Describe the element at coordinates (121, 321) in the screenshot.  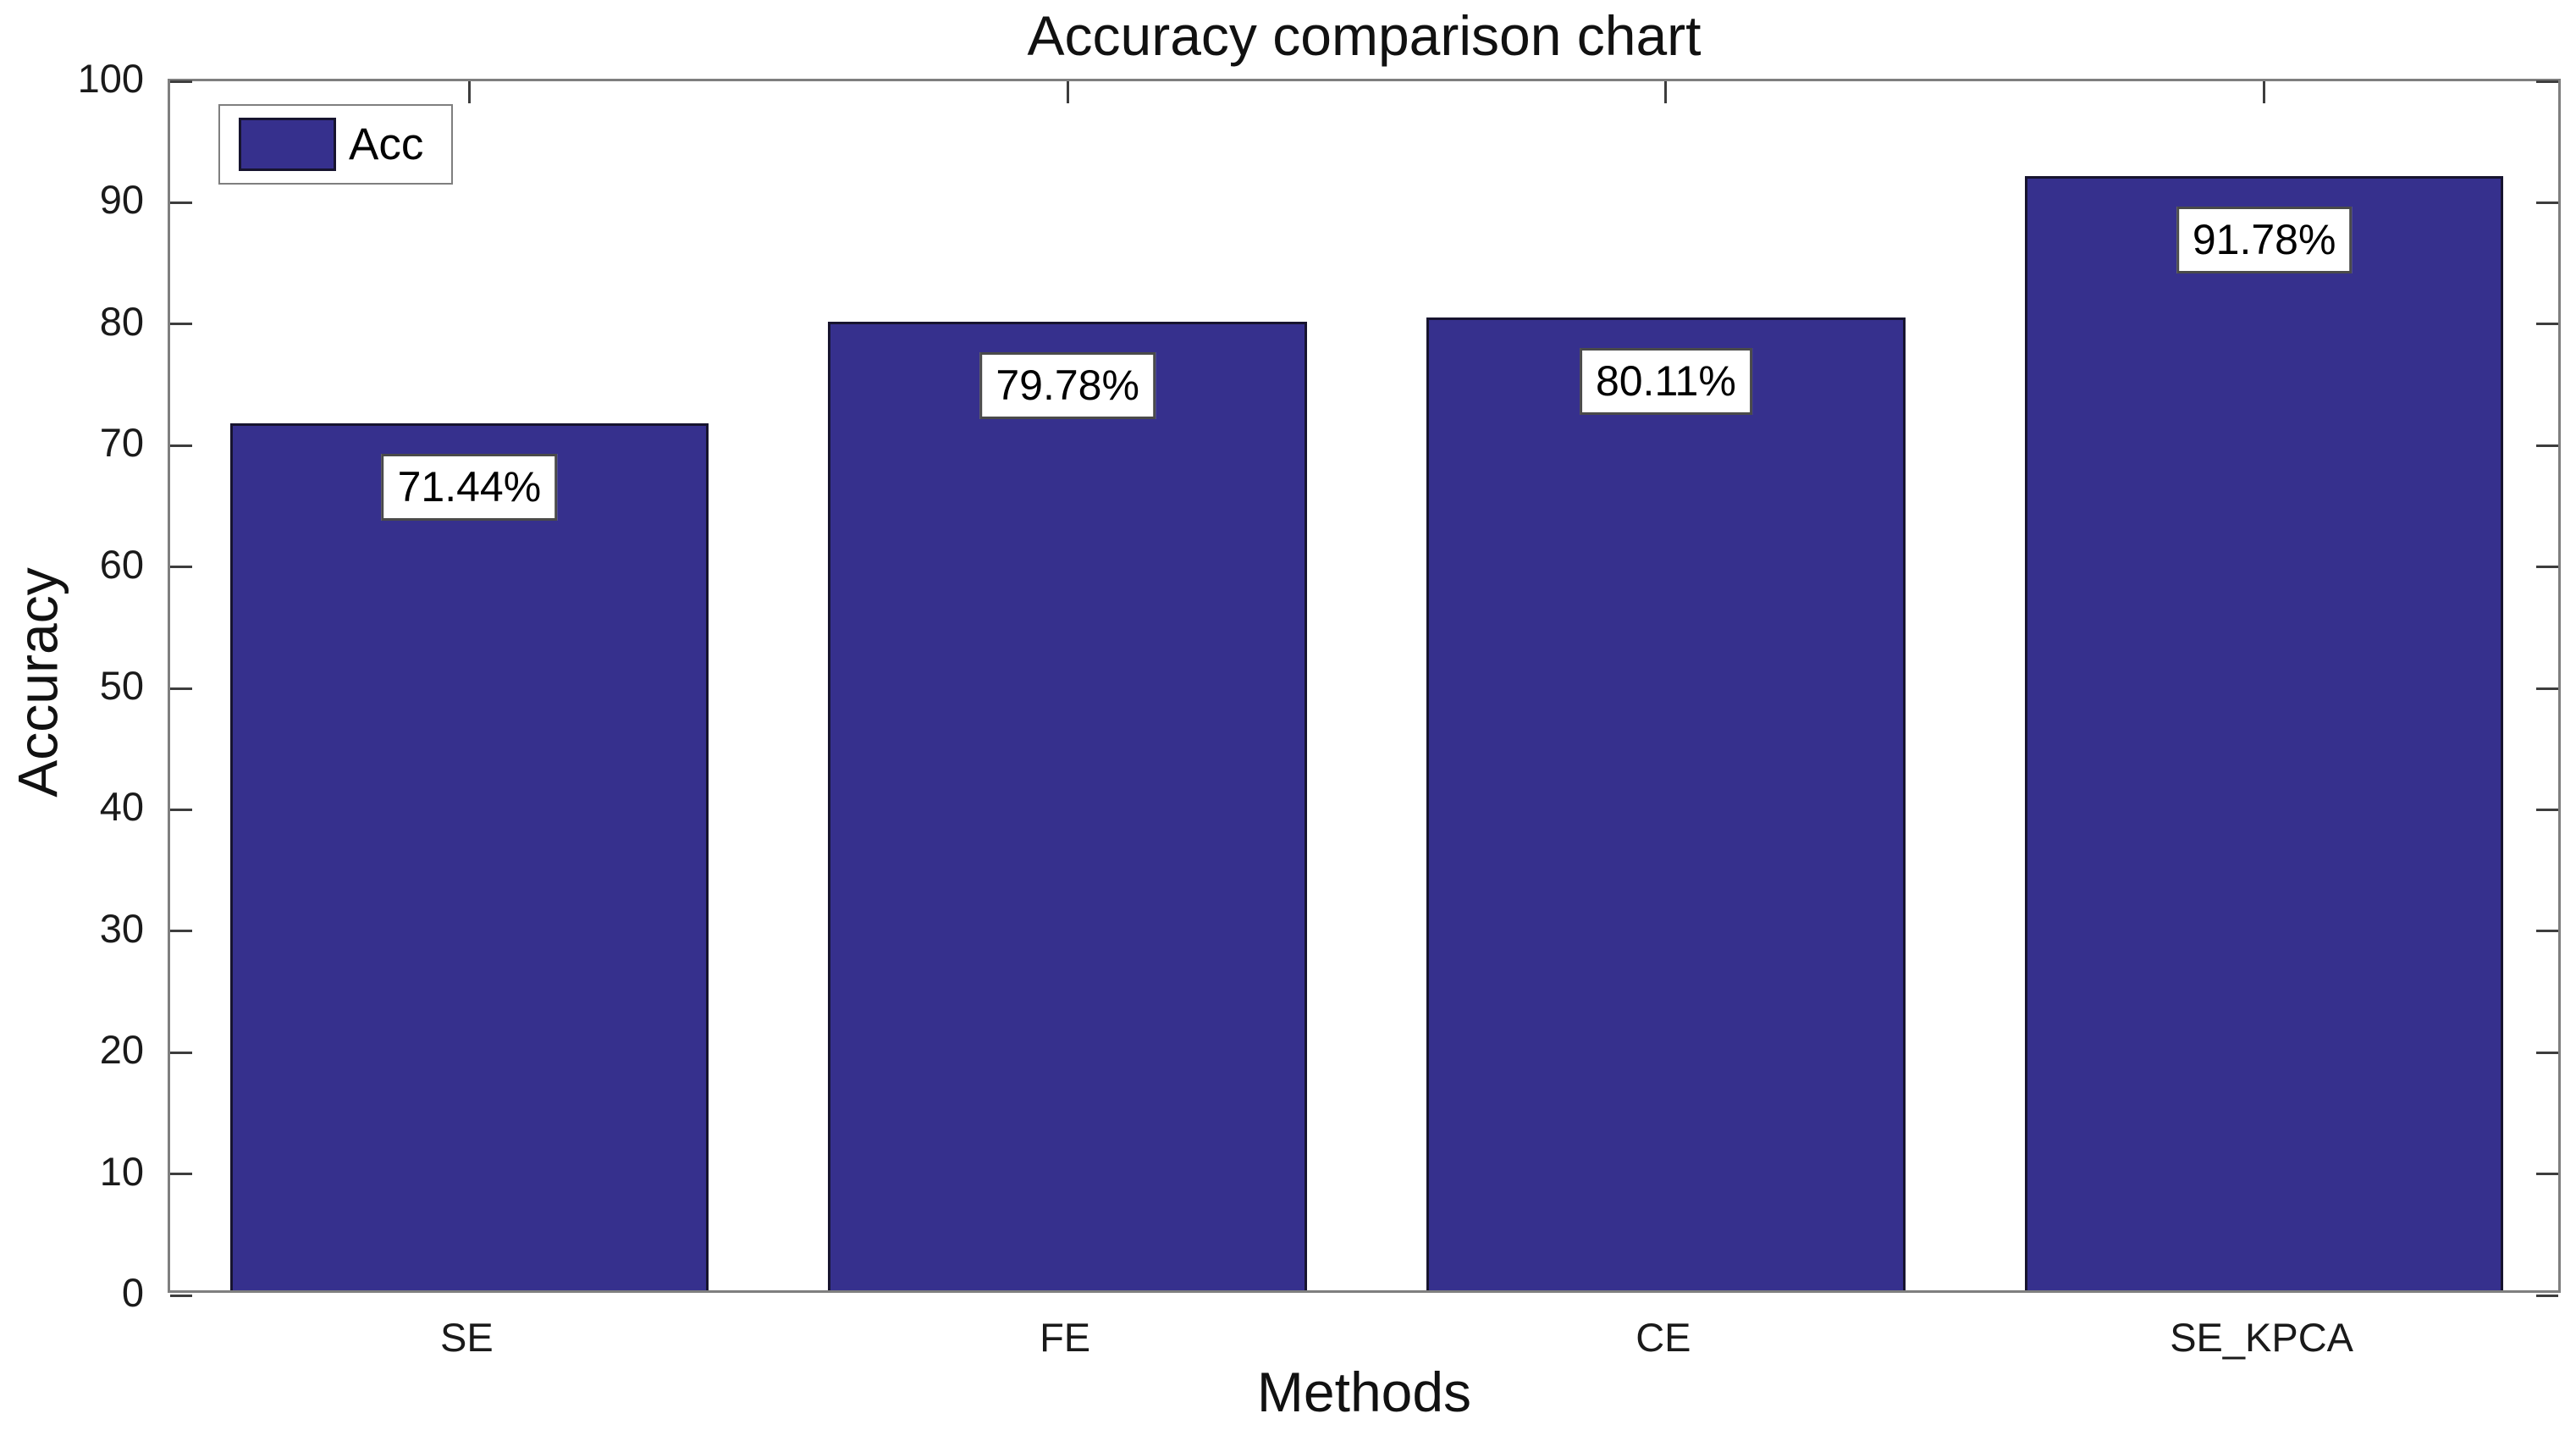
I see `y-tick-label-80: 80` at that location.